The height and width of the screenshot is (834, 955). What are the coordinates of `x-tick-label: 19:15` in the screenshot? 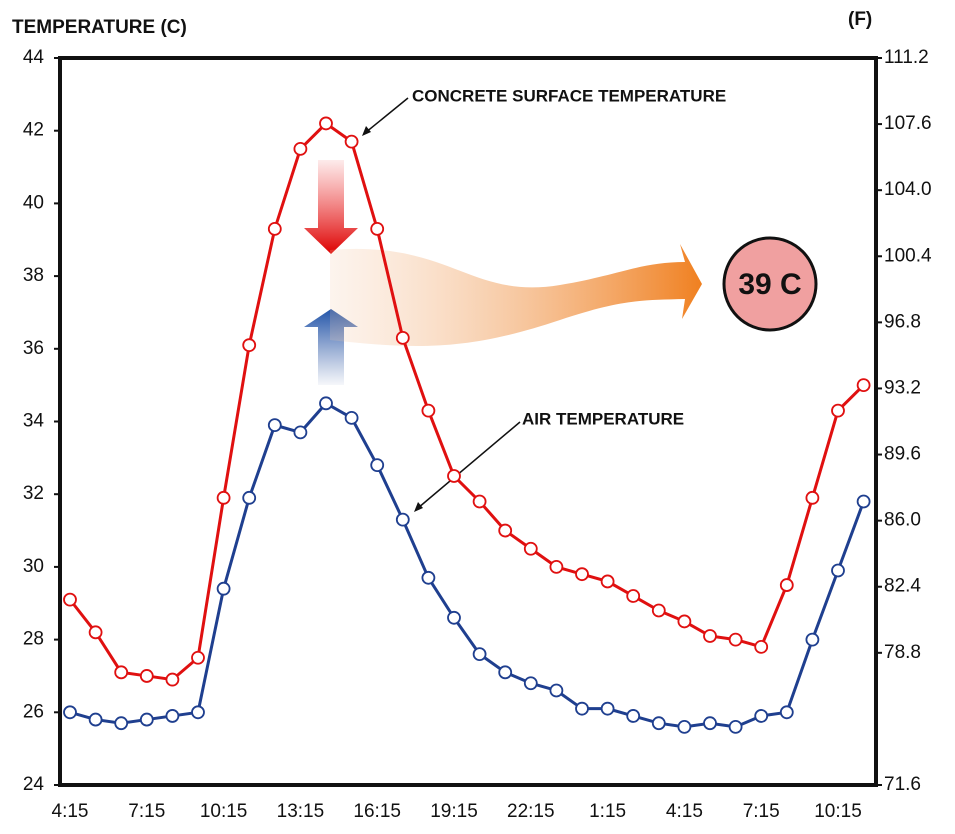 It's located at (454, 811).